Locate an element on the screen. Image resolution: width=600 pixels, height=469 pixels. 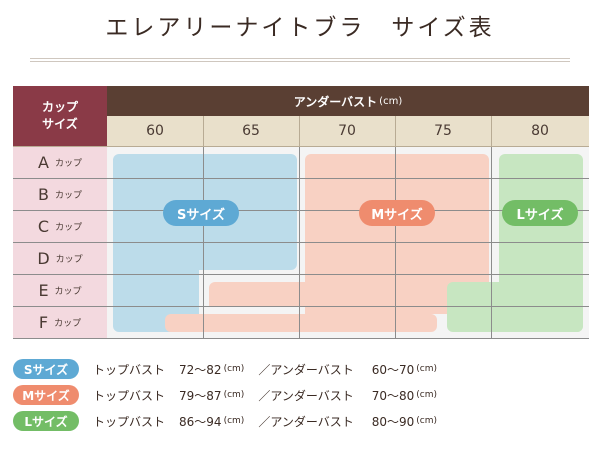
band-70: 70 is located at coordinates (347, 131).